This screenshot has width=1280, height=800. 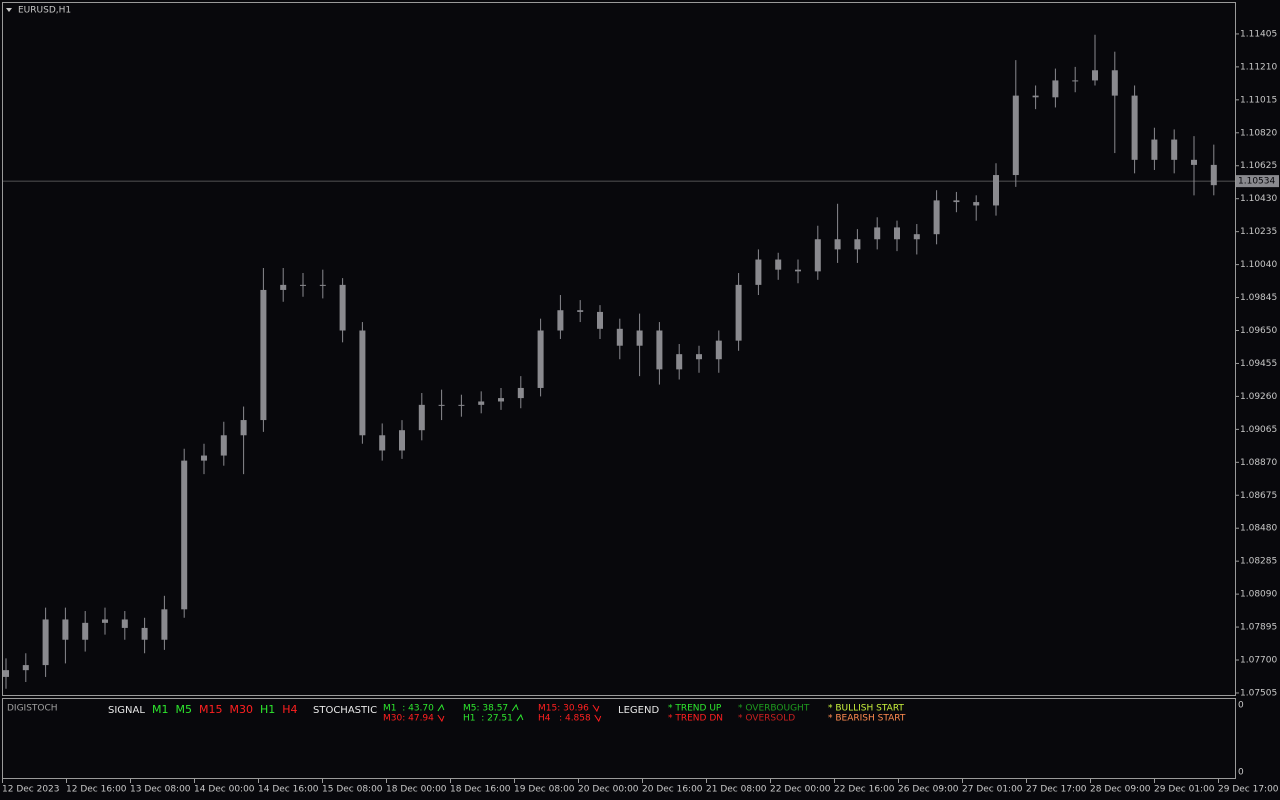 What do you see at coordinates (184, 709) in the screenshot?
I see `signal-item: M5` at bounding box center [184, 709].